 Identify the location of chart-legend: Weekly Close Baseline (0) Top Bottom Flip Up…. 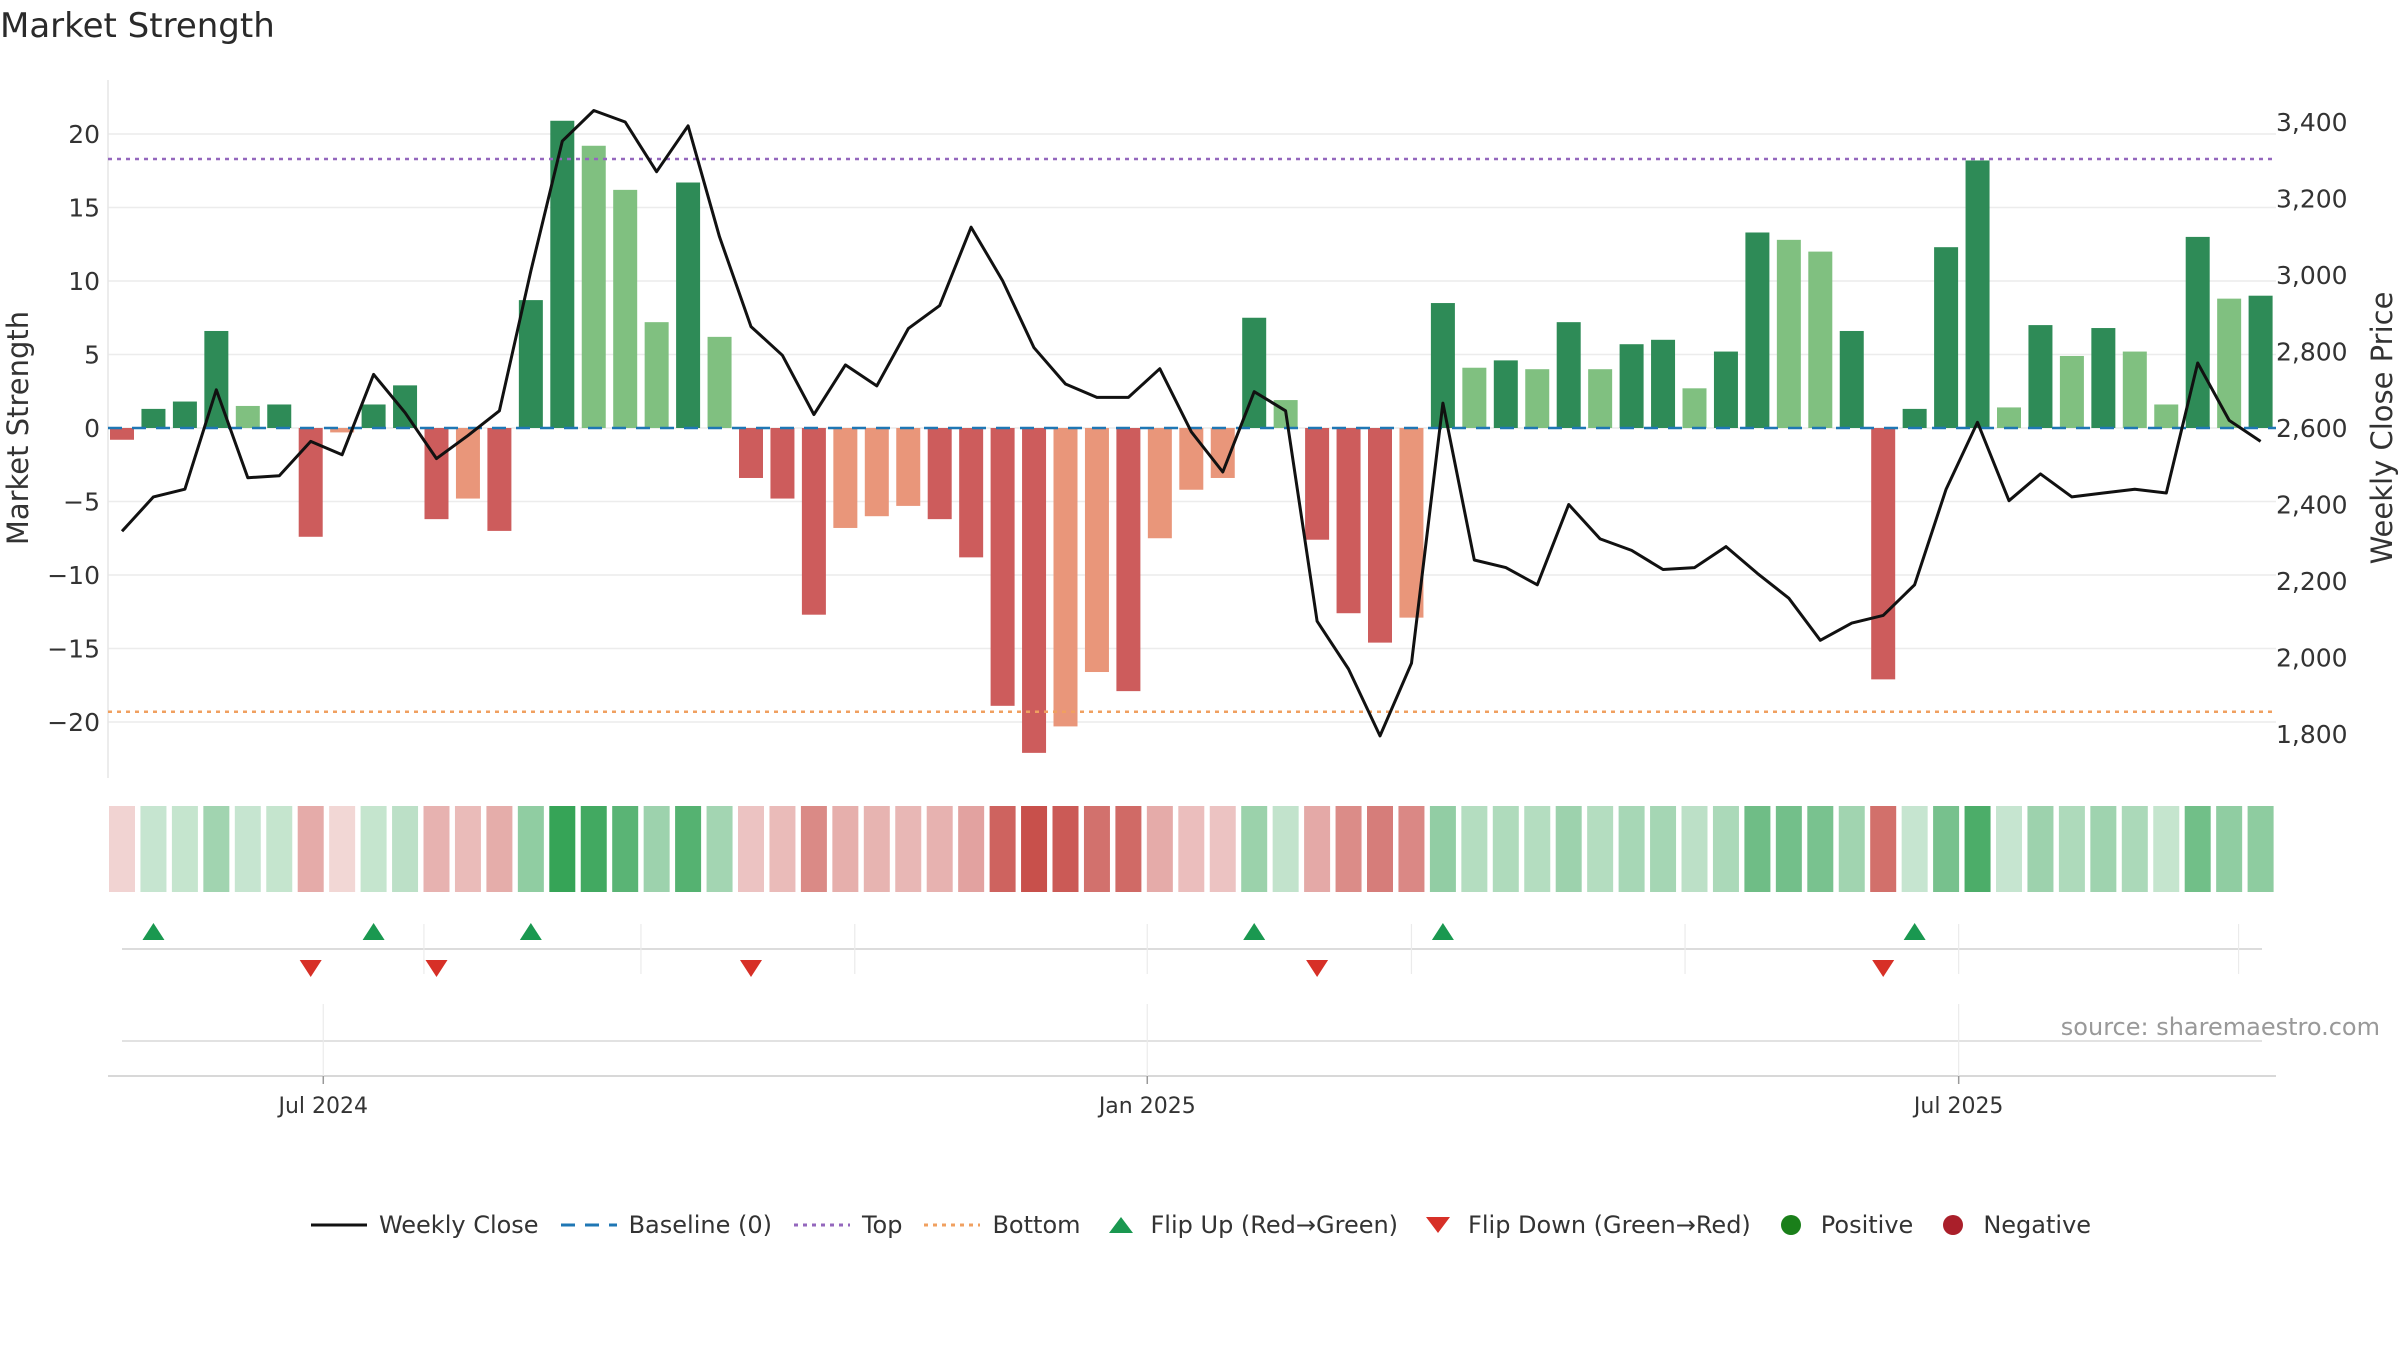
(1200, 1225).